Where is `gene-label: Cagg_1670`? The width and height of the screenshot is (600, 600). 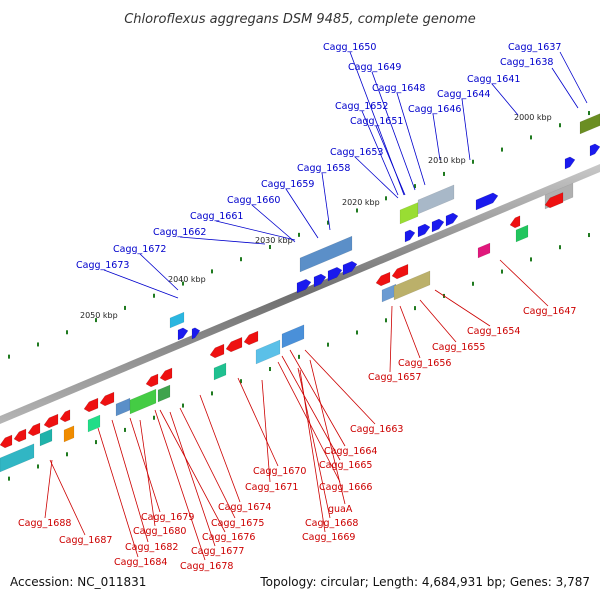 gene-label: Cagg_1670 is located at coordinates (279, 471).